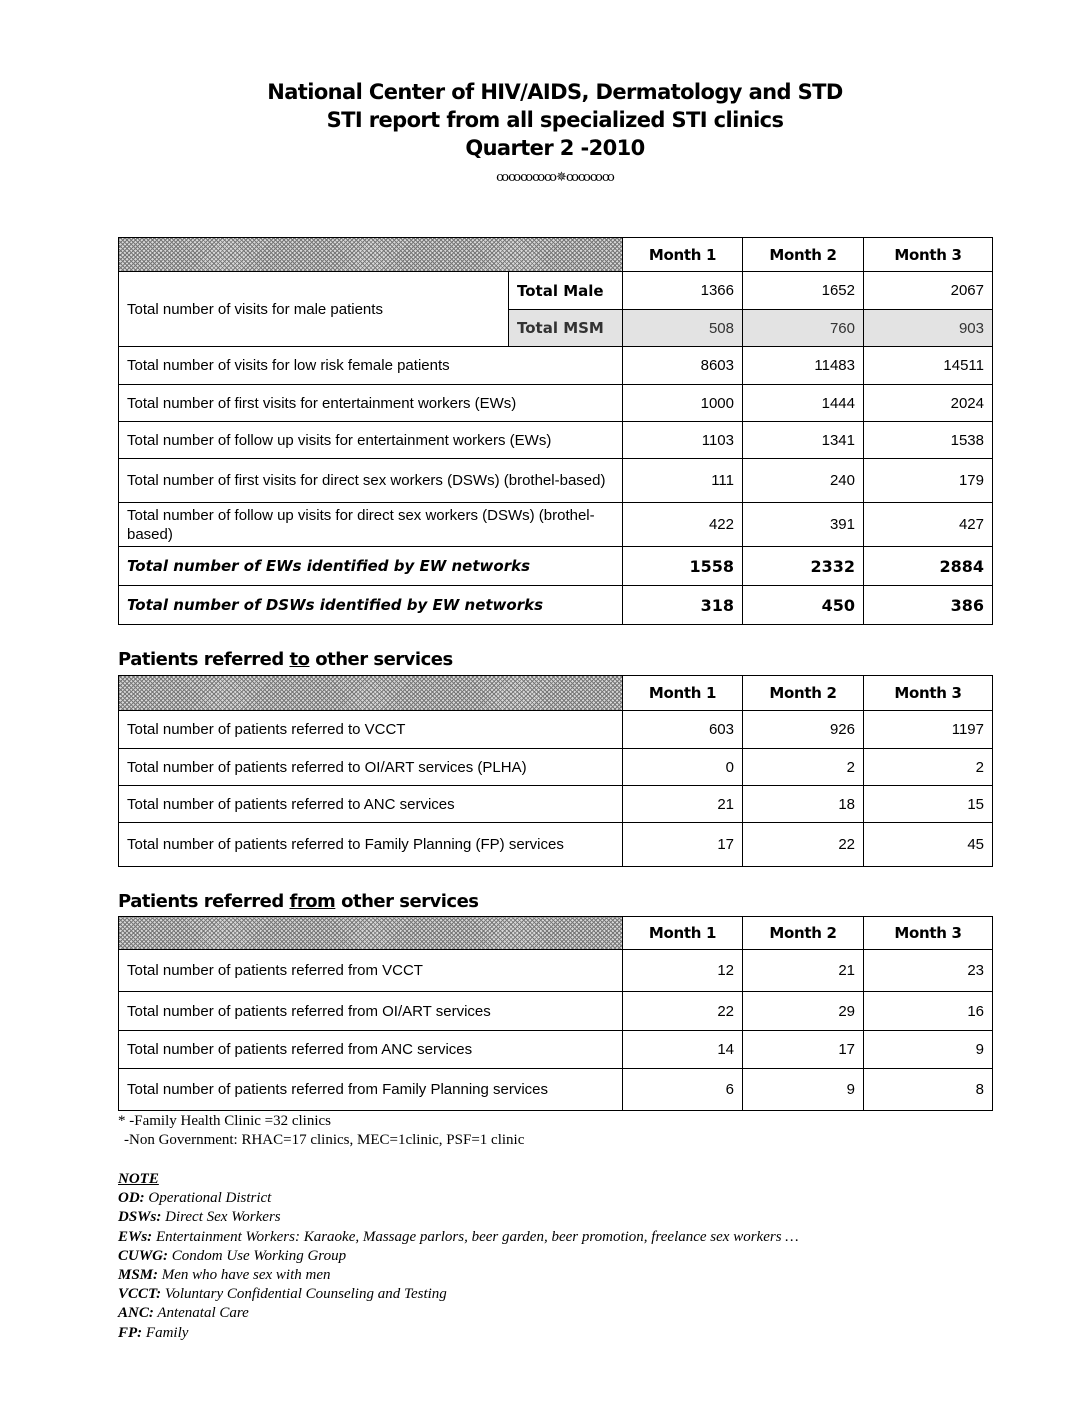 The width and height of the screenshot is (1088, 1408). I want to click on note-text: Condom Use Working Group, so click(257, 1255).